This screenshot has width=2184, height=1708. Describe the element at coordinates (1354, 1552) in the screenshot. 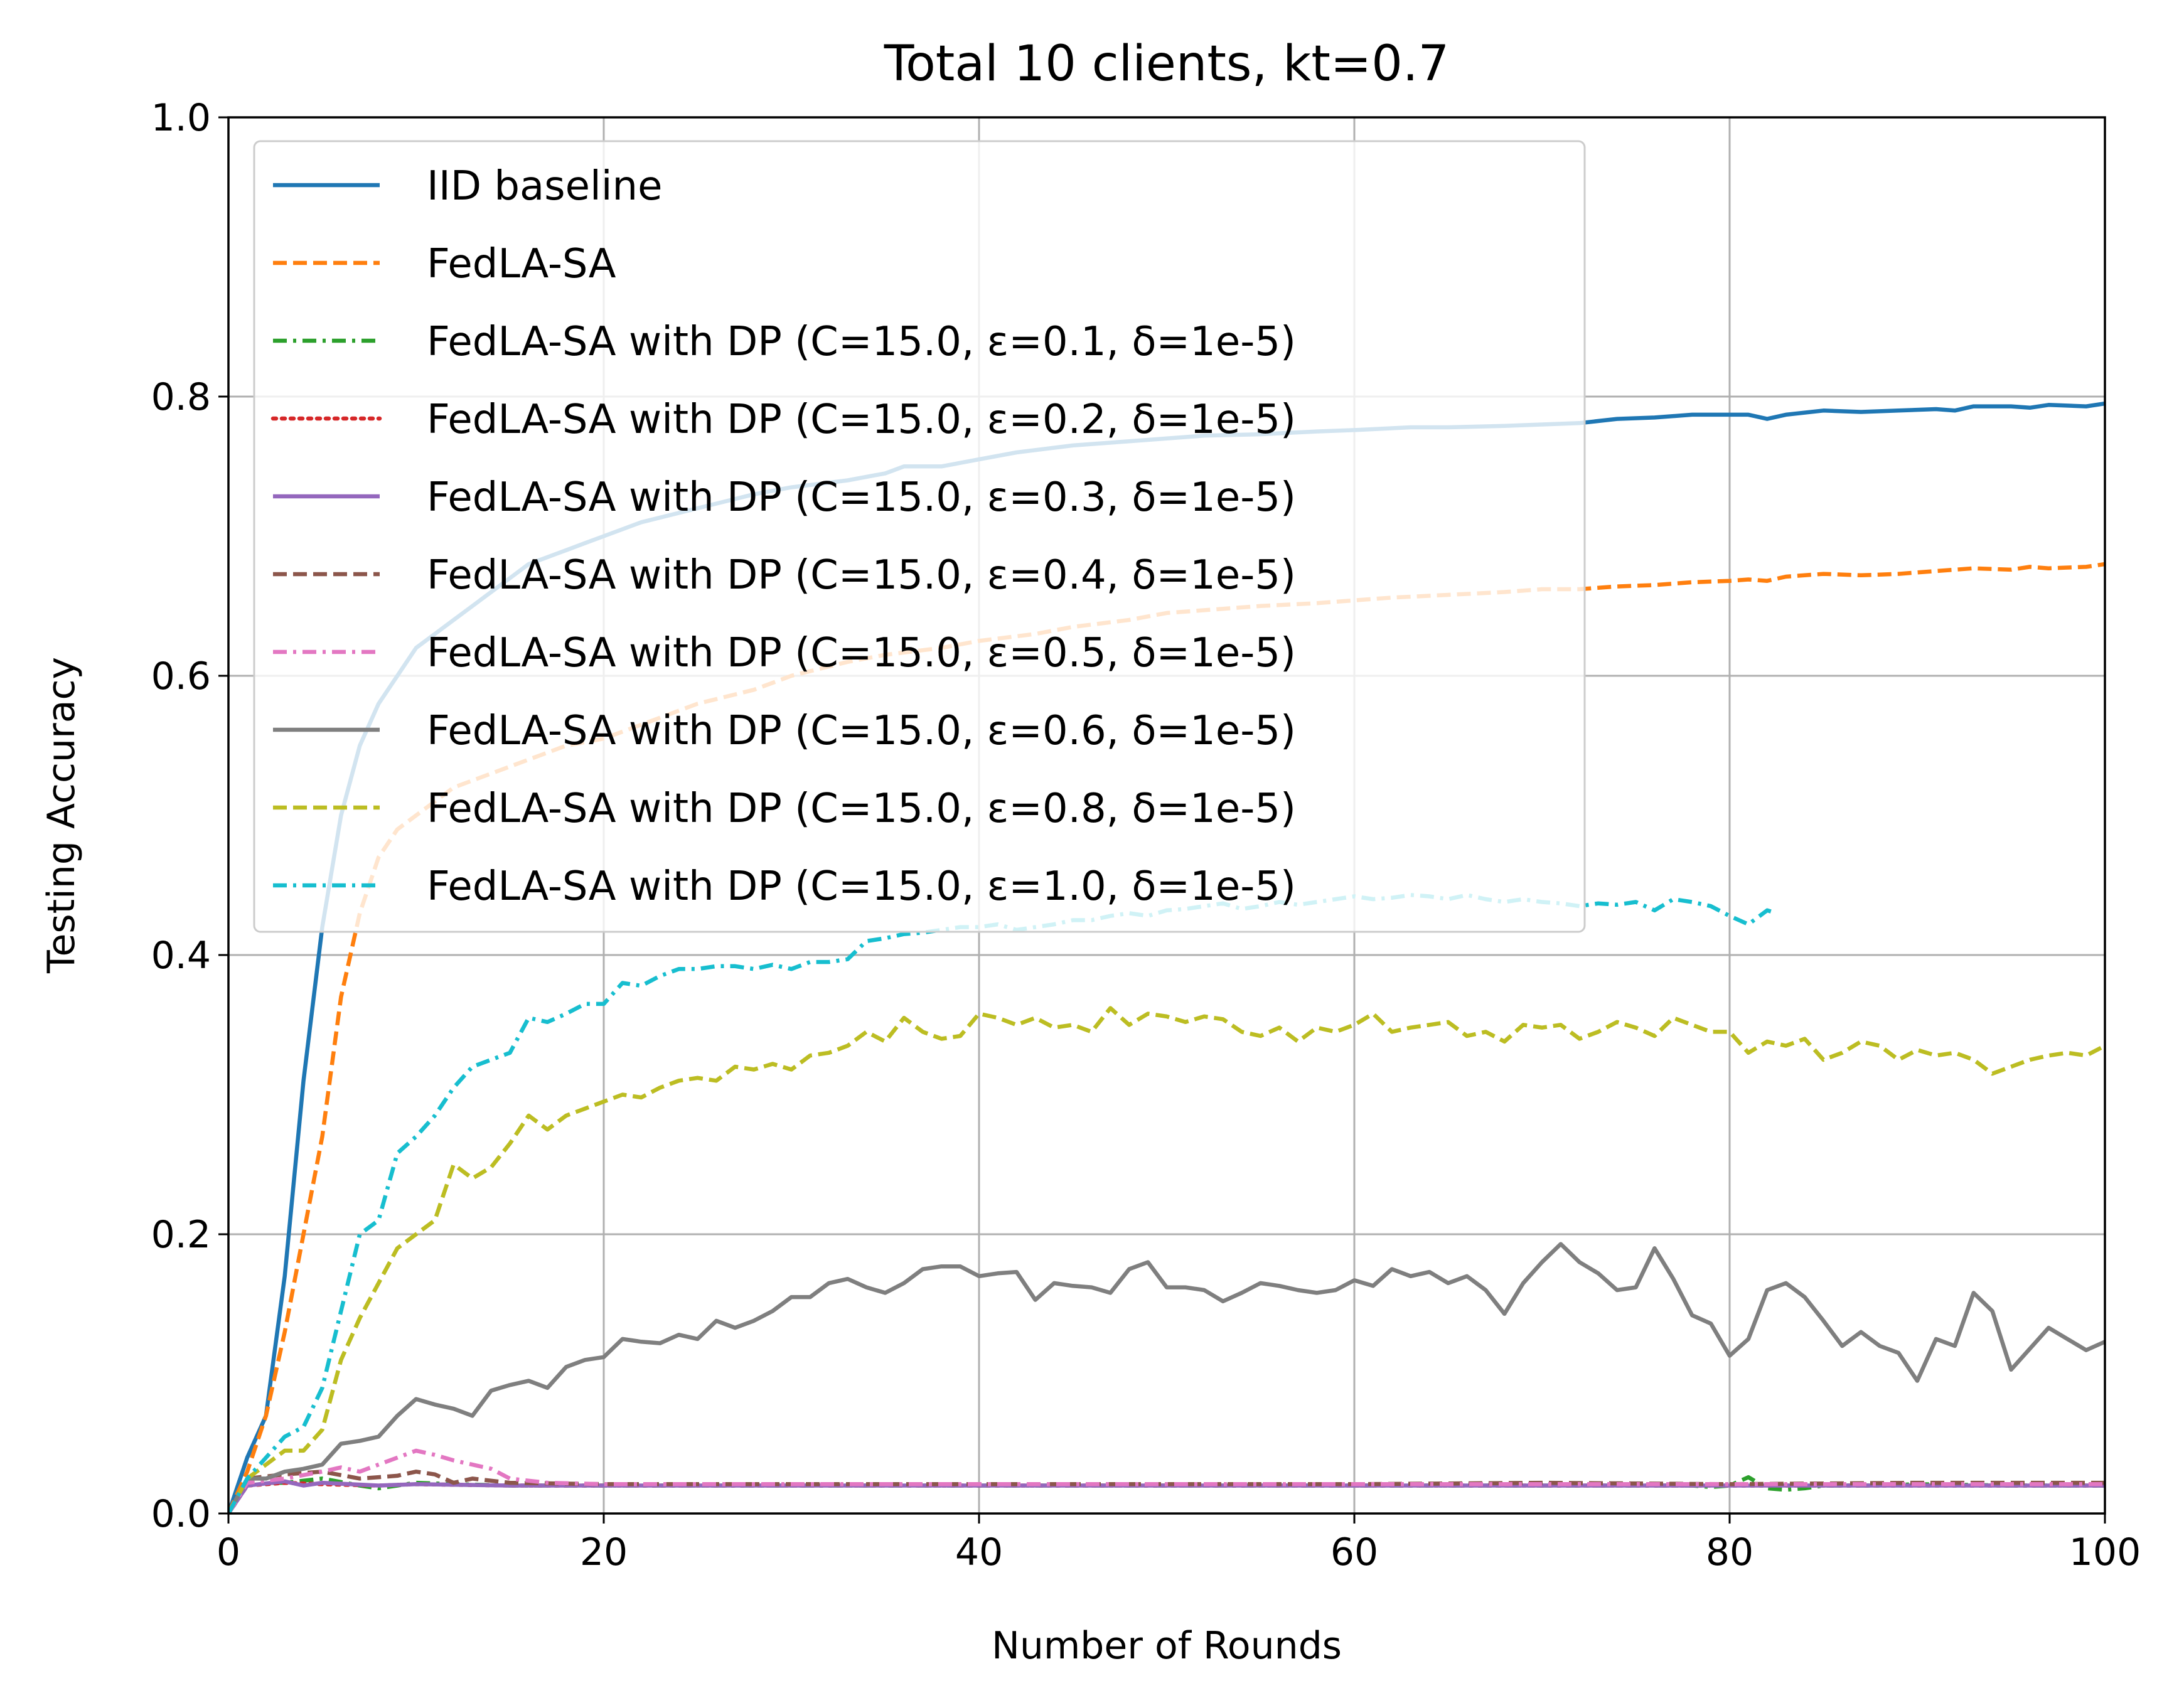

I see `x-tick-label: 60` at that location.